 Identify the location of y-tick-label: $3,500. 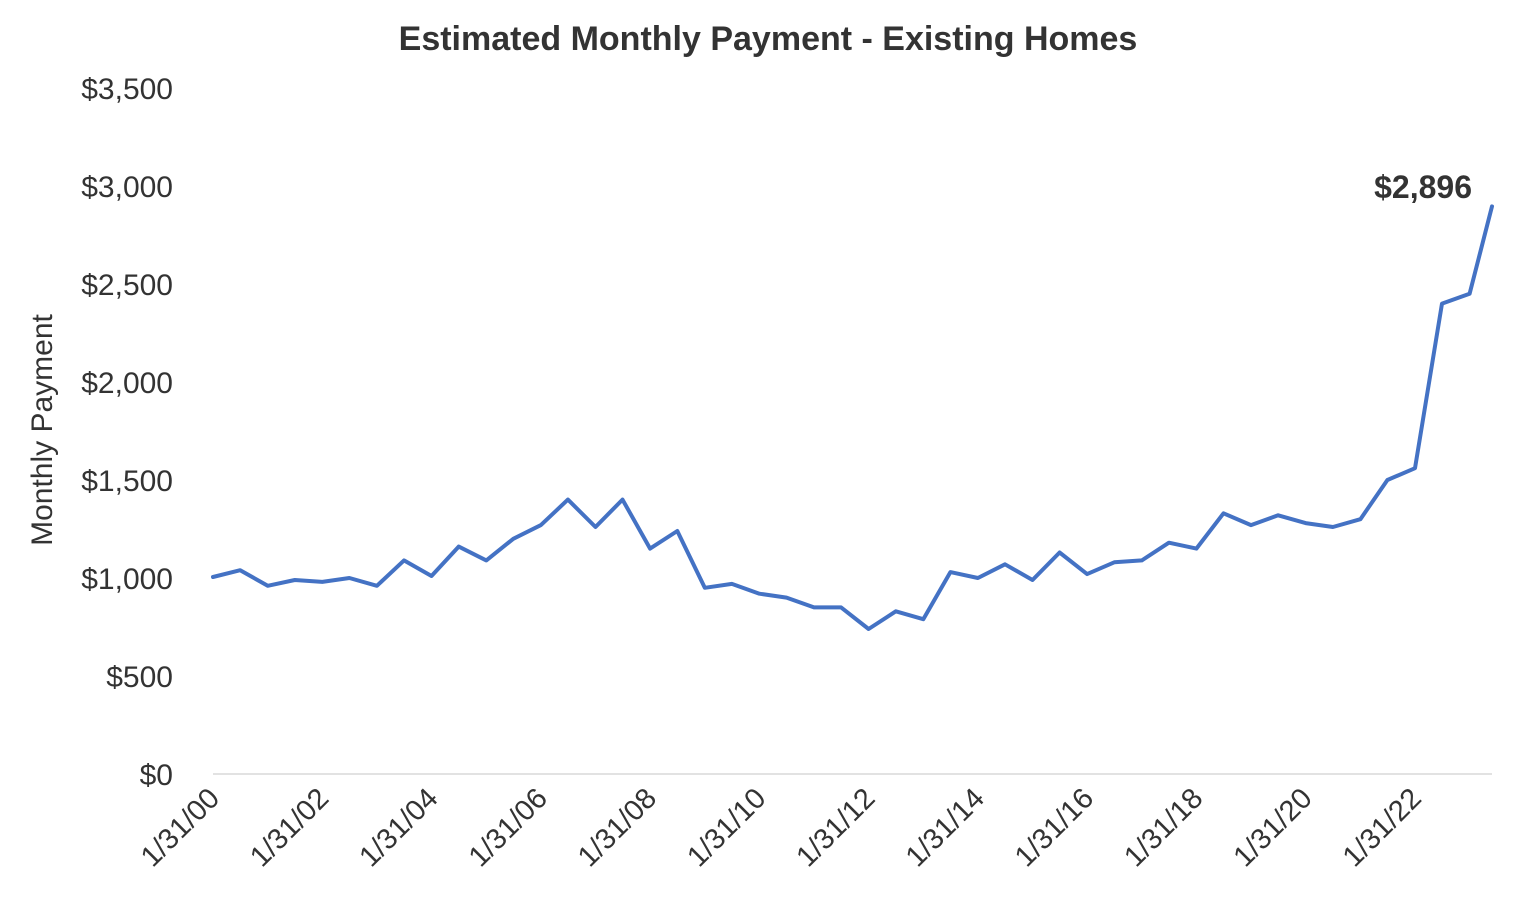
(127, 89).